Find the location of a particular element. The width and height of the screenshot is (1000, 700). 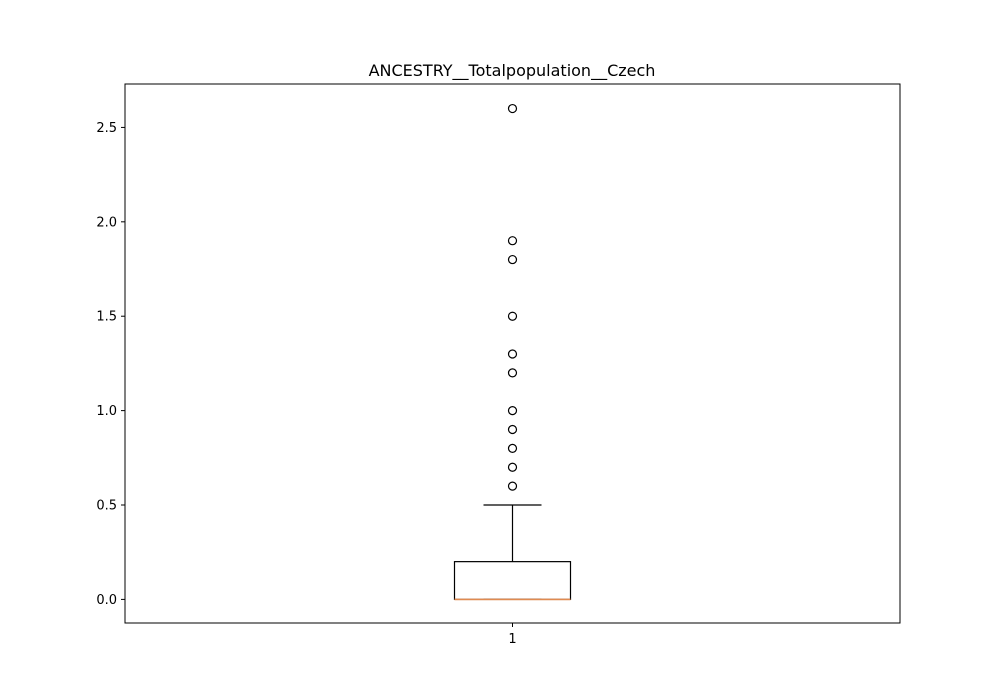

y-tick-label: 1.0 is located at coordinates (106, 411).